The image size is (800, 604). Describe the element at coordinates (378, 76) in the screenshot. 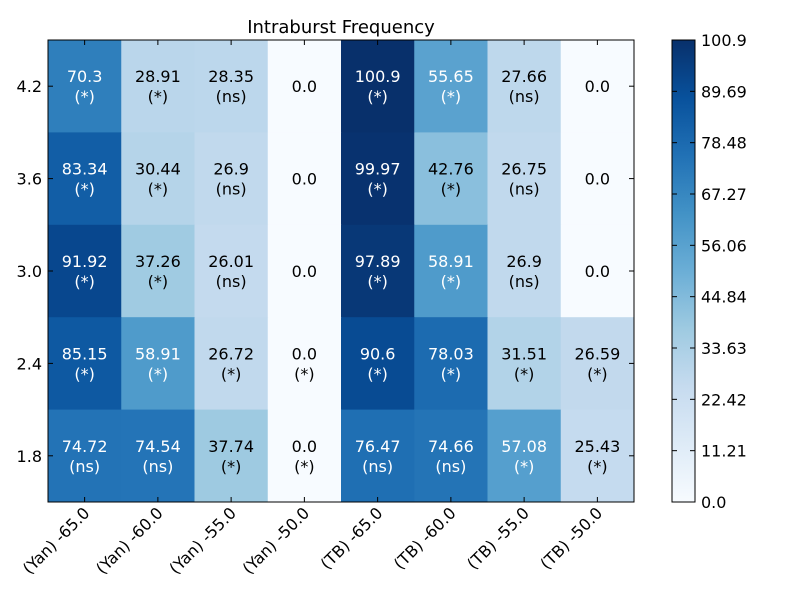

I see `cell-value-label: 100.9` at that location.